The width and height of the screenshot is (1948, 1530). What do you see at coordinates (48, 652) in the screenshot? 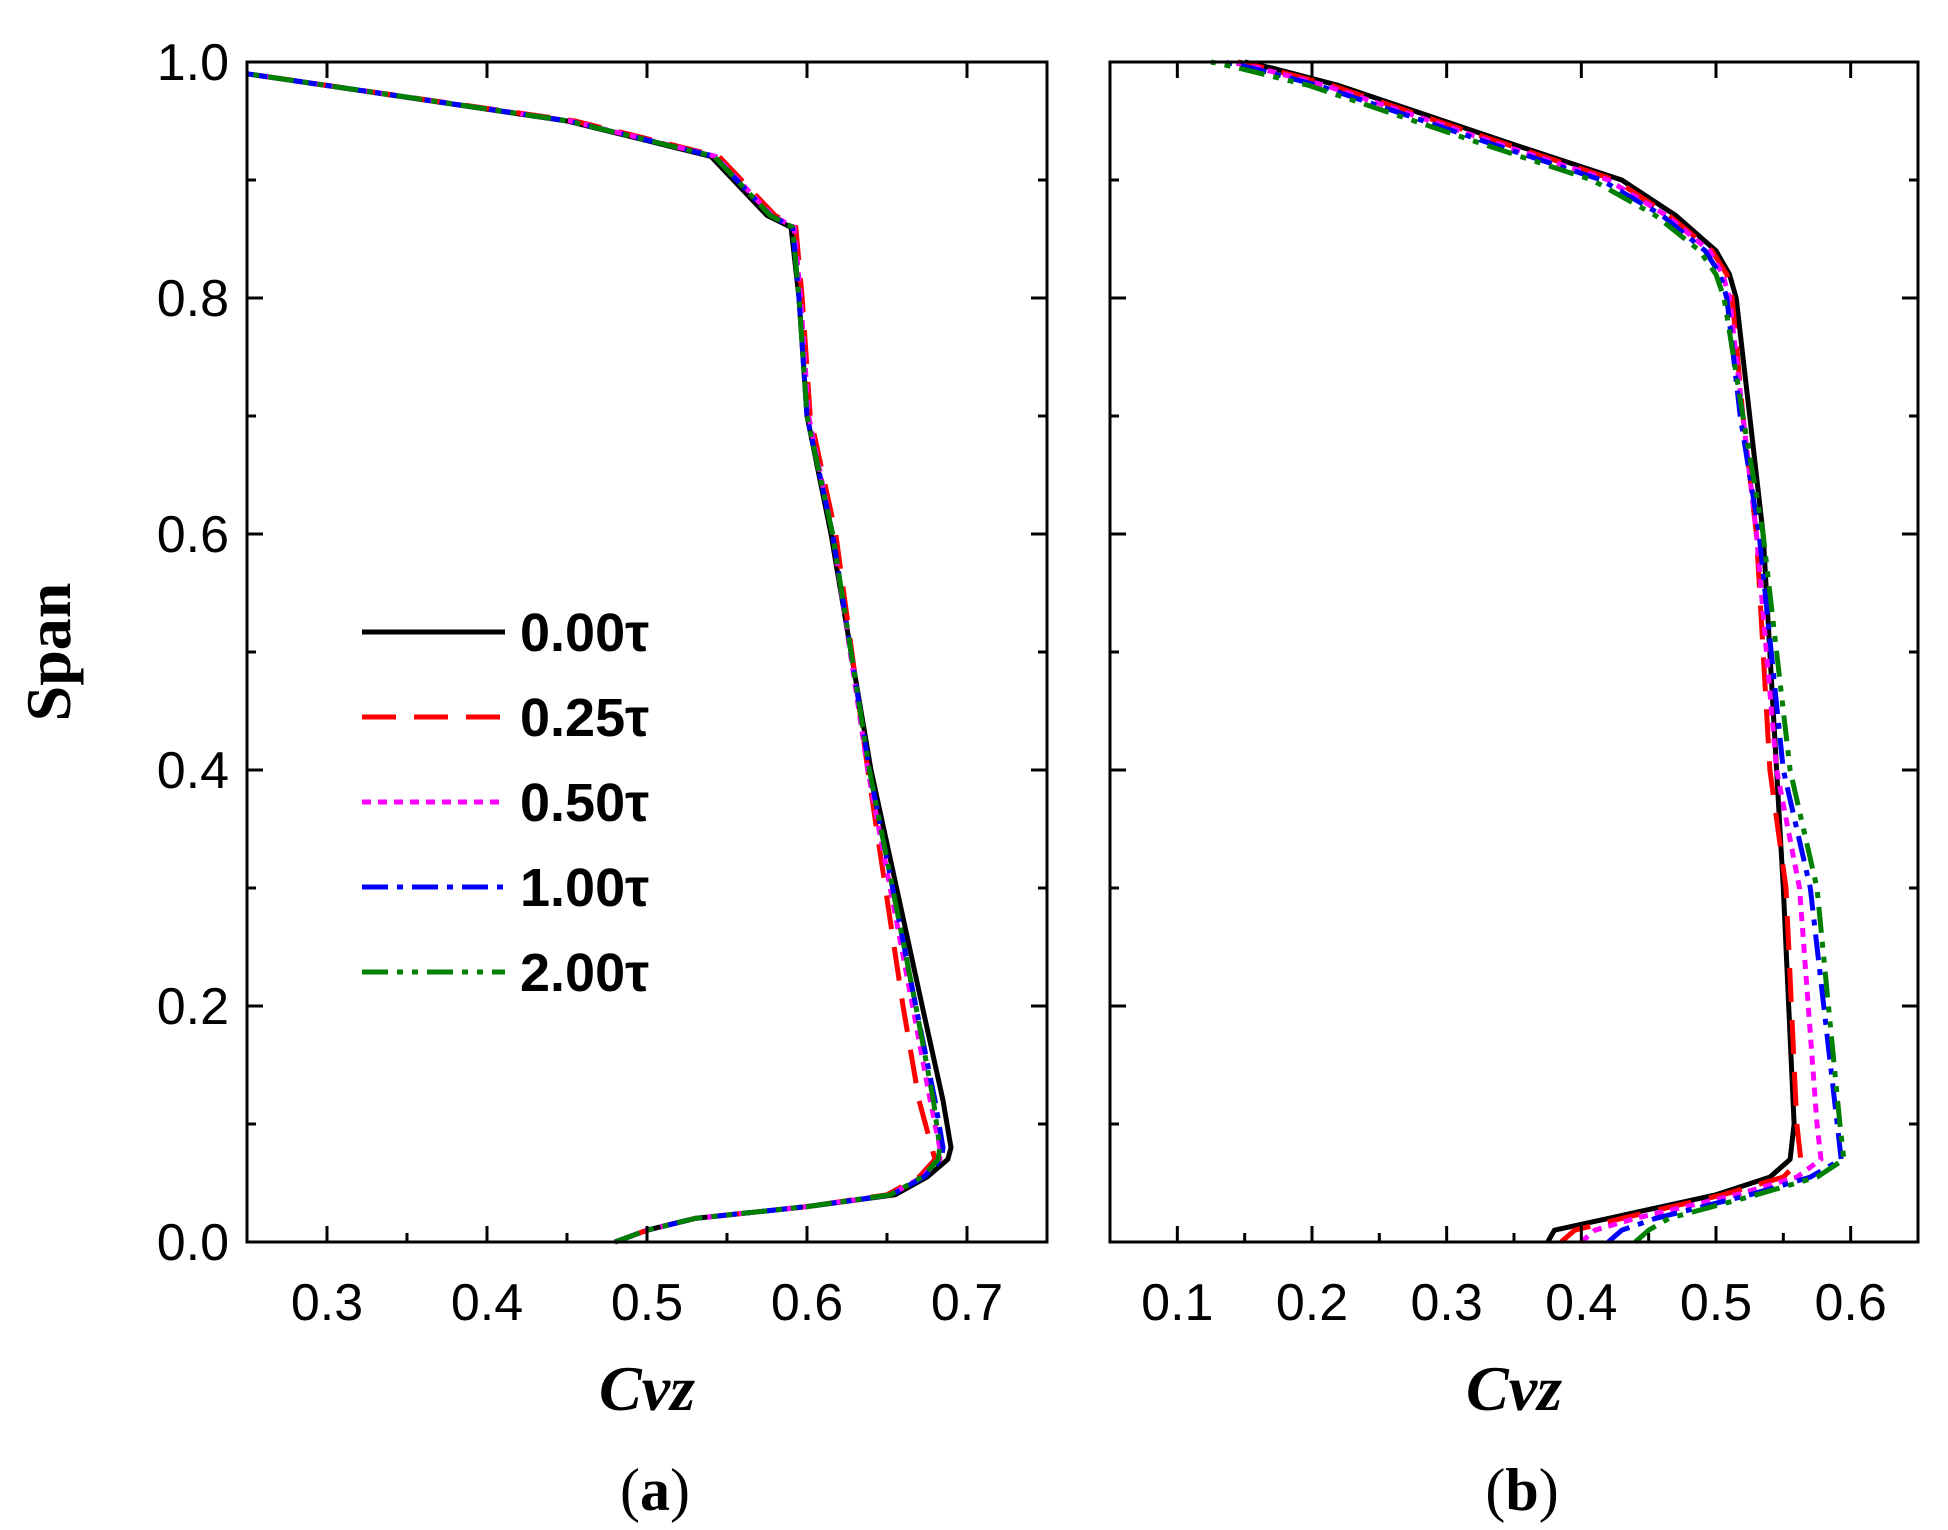
I see `panel-a-y-axis-title: Span` at bounding box center [48, 652].